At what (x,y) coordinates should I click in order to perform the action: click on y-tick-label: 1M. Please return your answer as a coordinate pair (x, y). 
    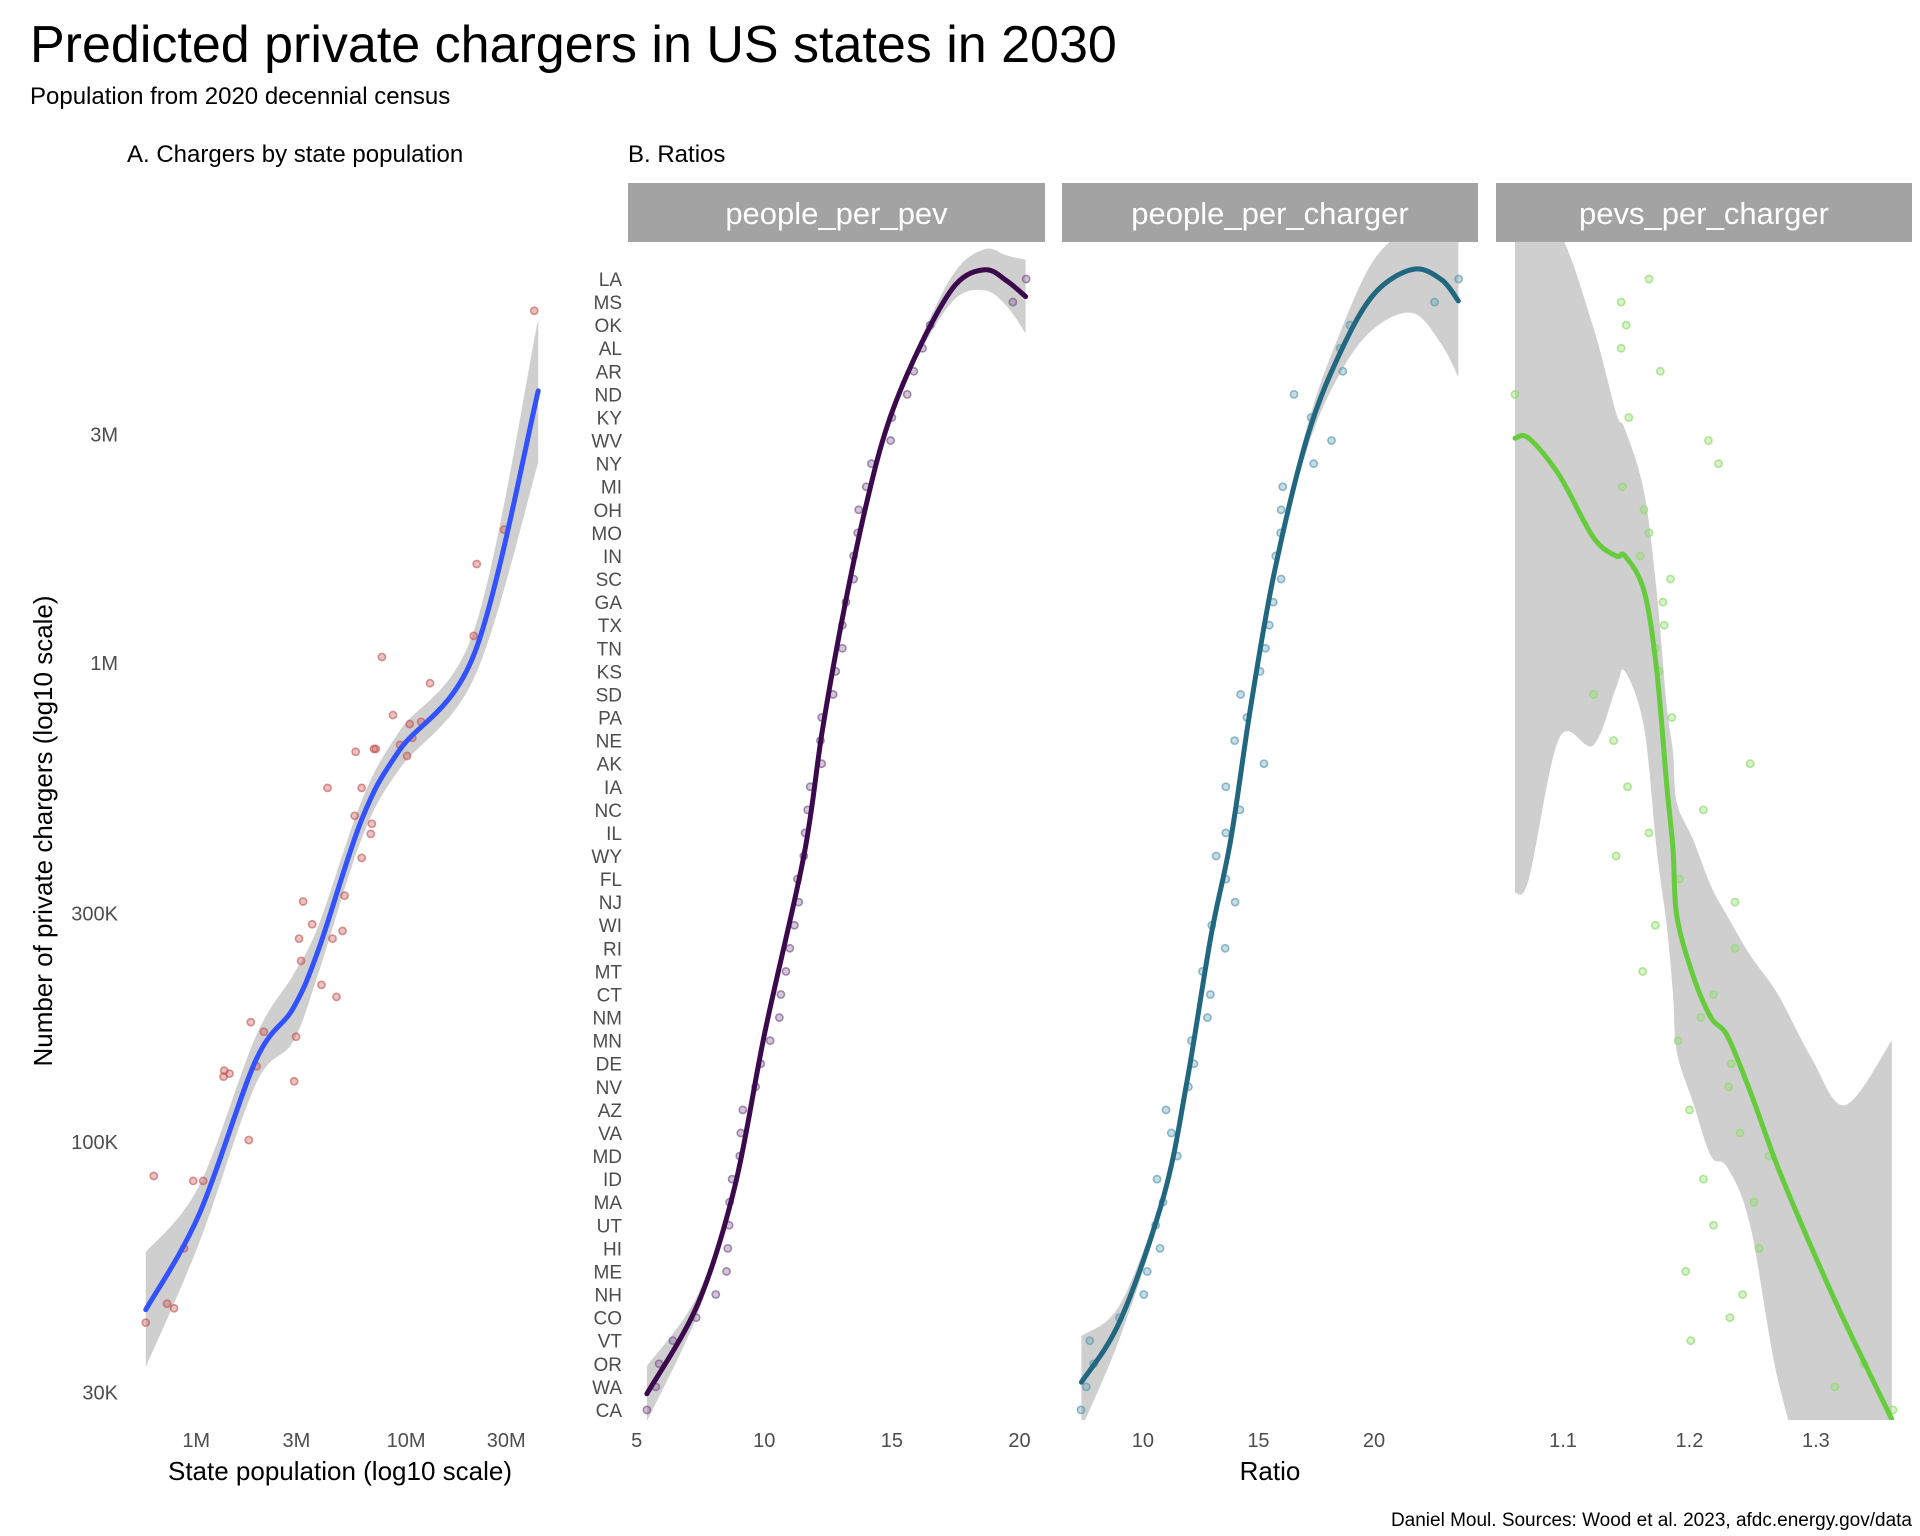
    Looking at the image, I should click on (104, 664).